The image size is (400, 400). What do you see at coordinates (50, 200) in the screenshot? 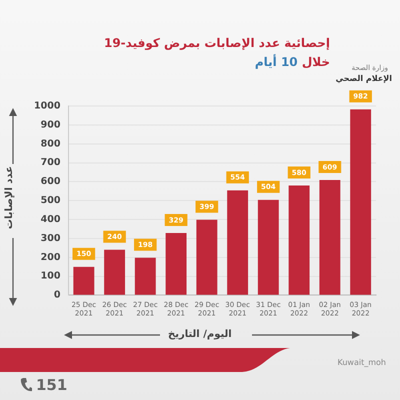
I see `y-tick-label: 500` at bounding box center [50, 200].